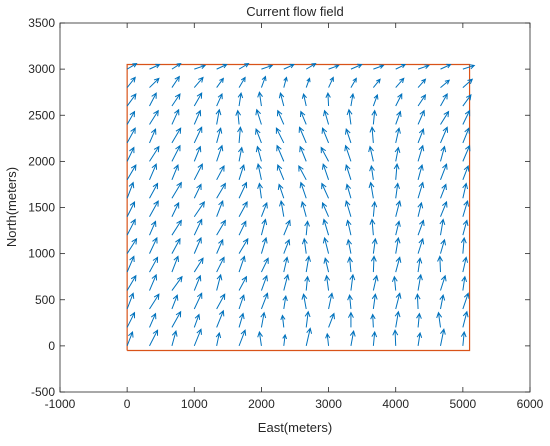 This screenshot has height=446, width=550. What do you see at coordinates (194, 404) in the screenshot?
I see `x-tick-label: 1000` at bounding box center [194, 404].